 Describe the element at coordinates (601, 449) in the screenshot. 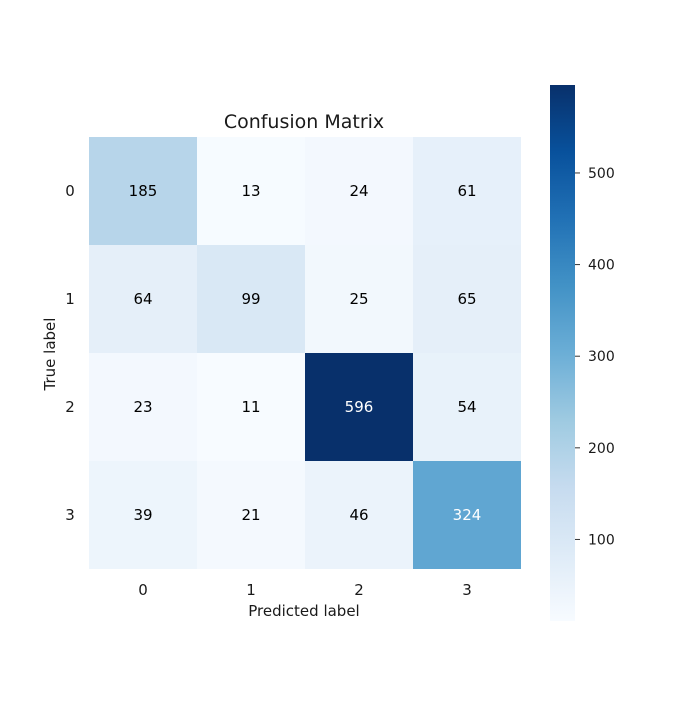

I see `colorbar-tick-label: 200` at that location.